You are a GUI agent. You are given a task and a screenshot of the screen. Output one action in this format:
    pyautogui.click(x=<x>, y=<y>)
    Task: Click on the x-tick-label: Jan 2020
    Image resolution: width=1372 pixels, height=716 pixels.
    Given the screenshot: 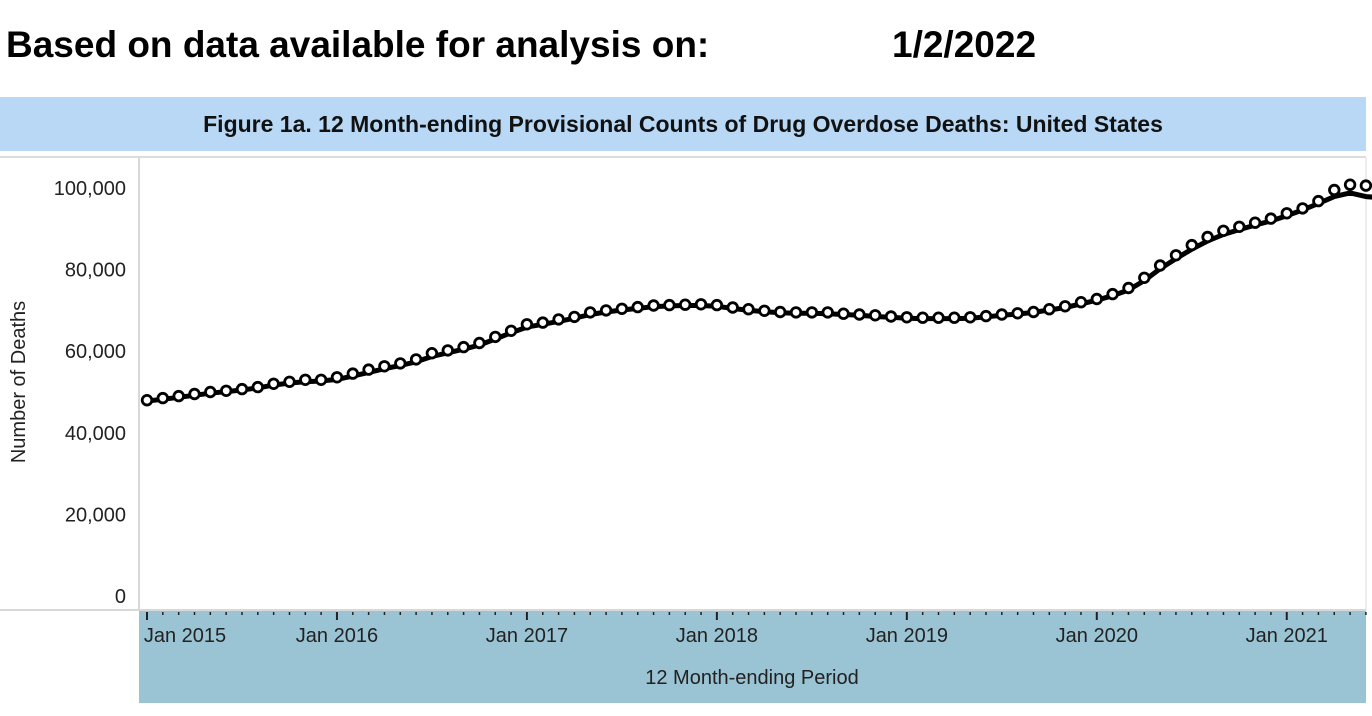 What is the action you would take?
    pyautogui.click(x=1097, y=636)
    